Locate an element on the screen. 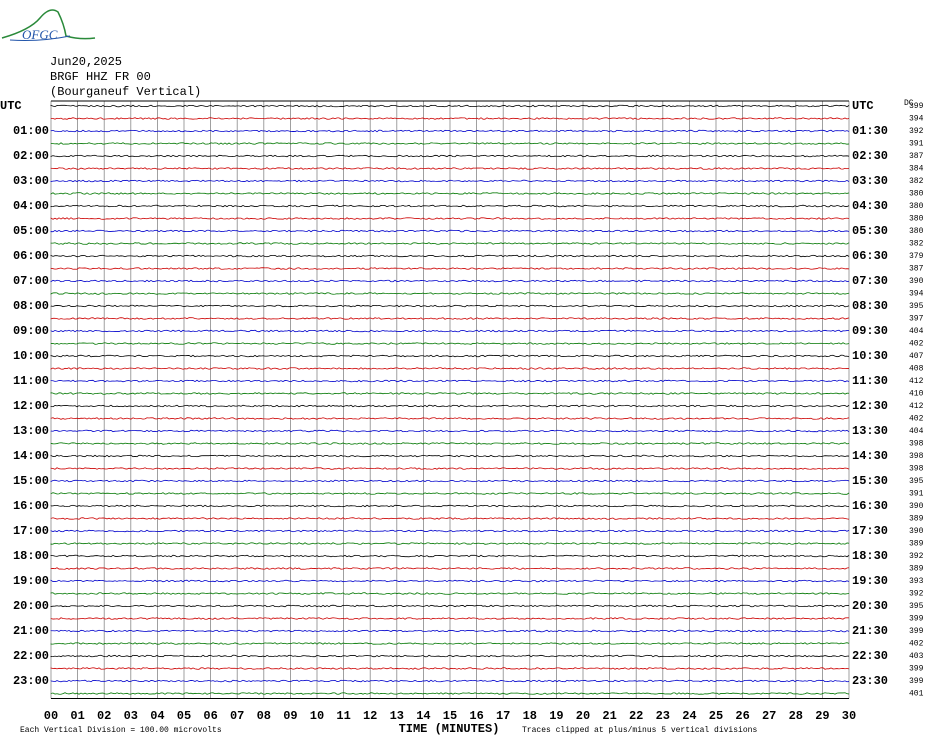 The width and height of the screenshot is (930, 749). time-label-right: UTC is located at coordinates (863, 106).